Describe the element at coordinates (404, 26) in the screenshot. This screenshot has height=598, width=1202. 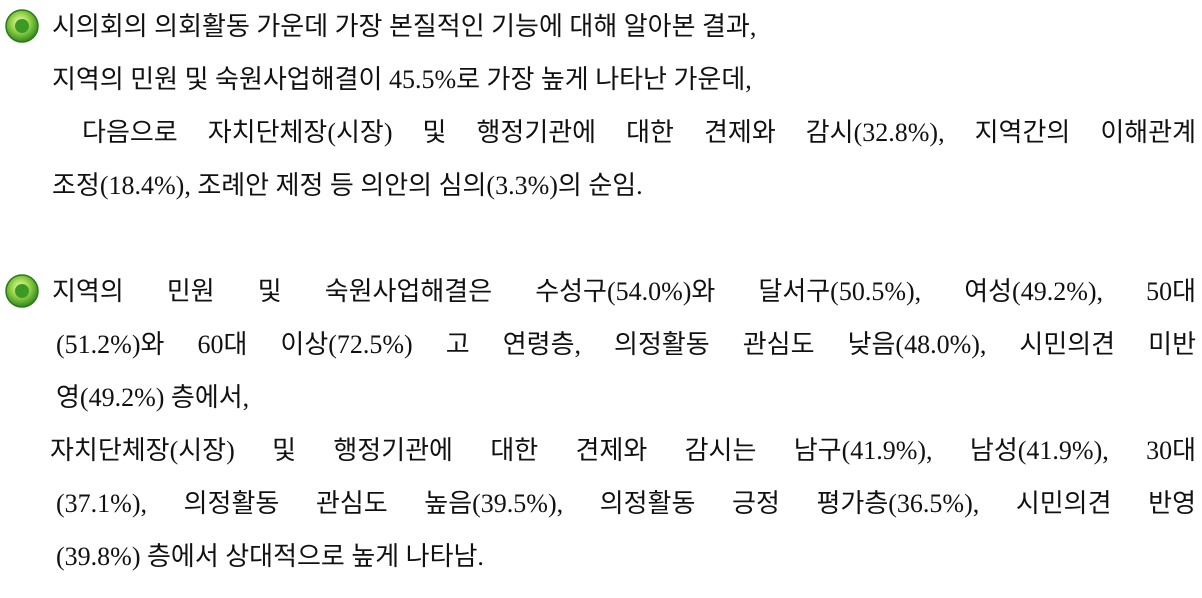
I see `text-line: 시의회의 의회활동 가운데 가장 본질적인 기능에 대해 알아본 결과,` at that location.